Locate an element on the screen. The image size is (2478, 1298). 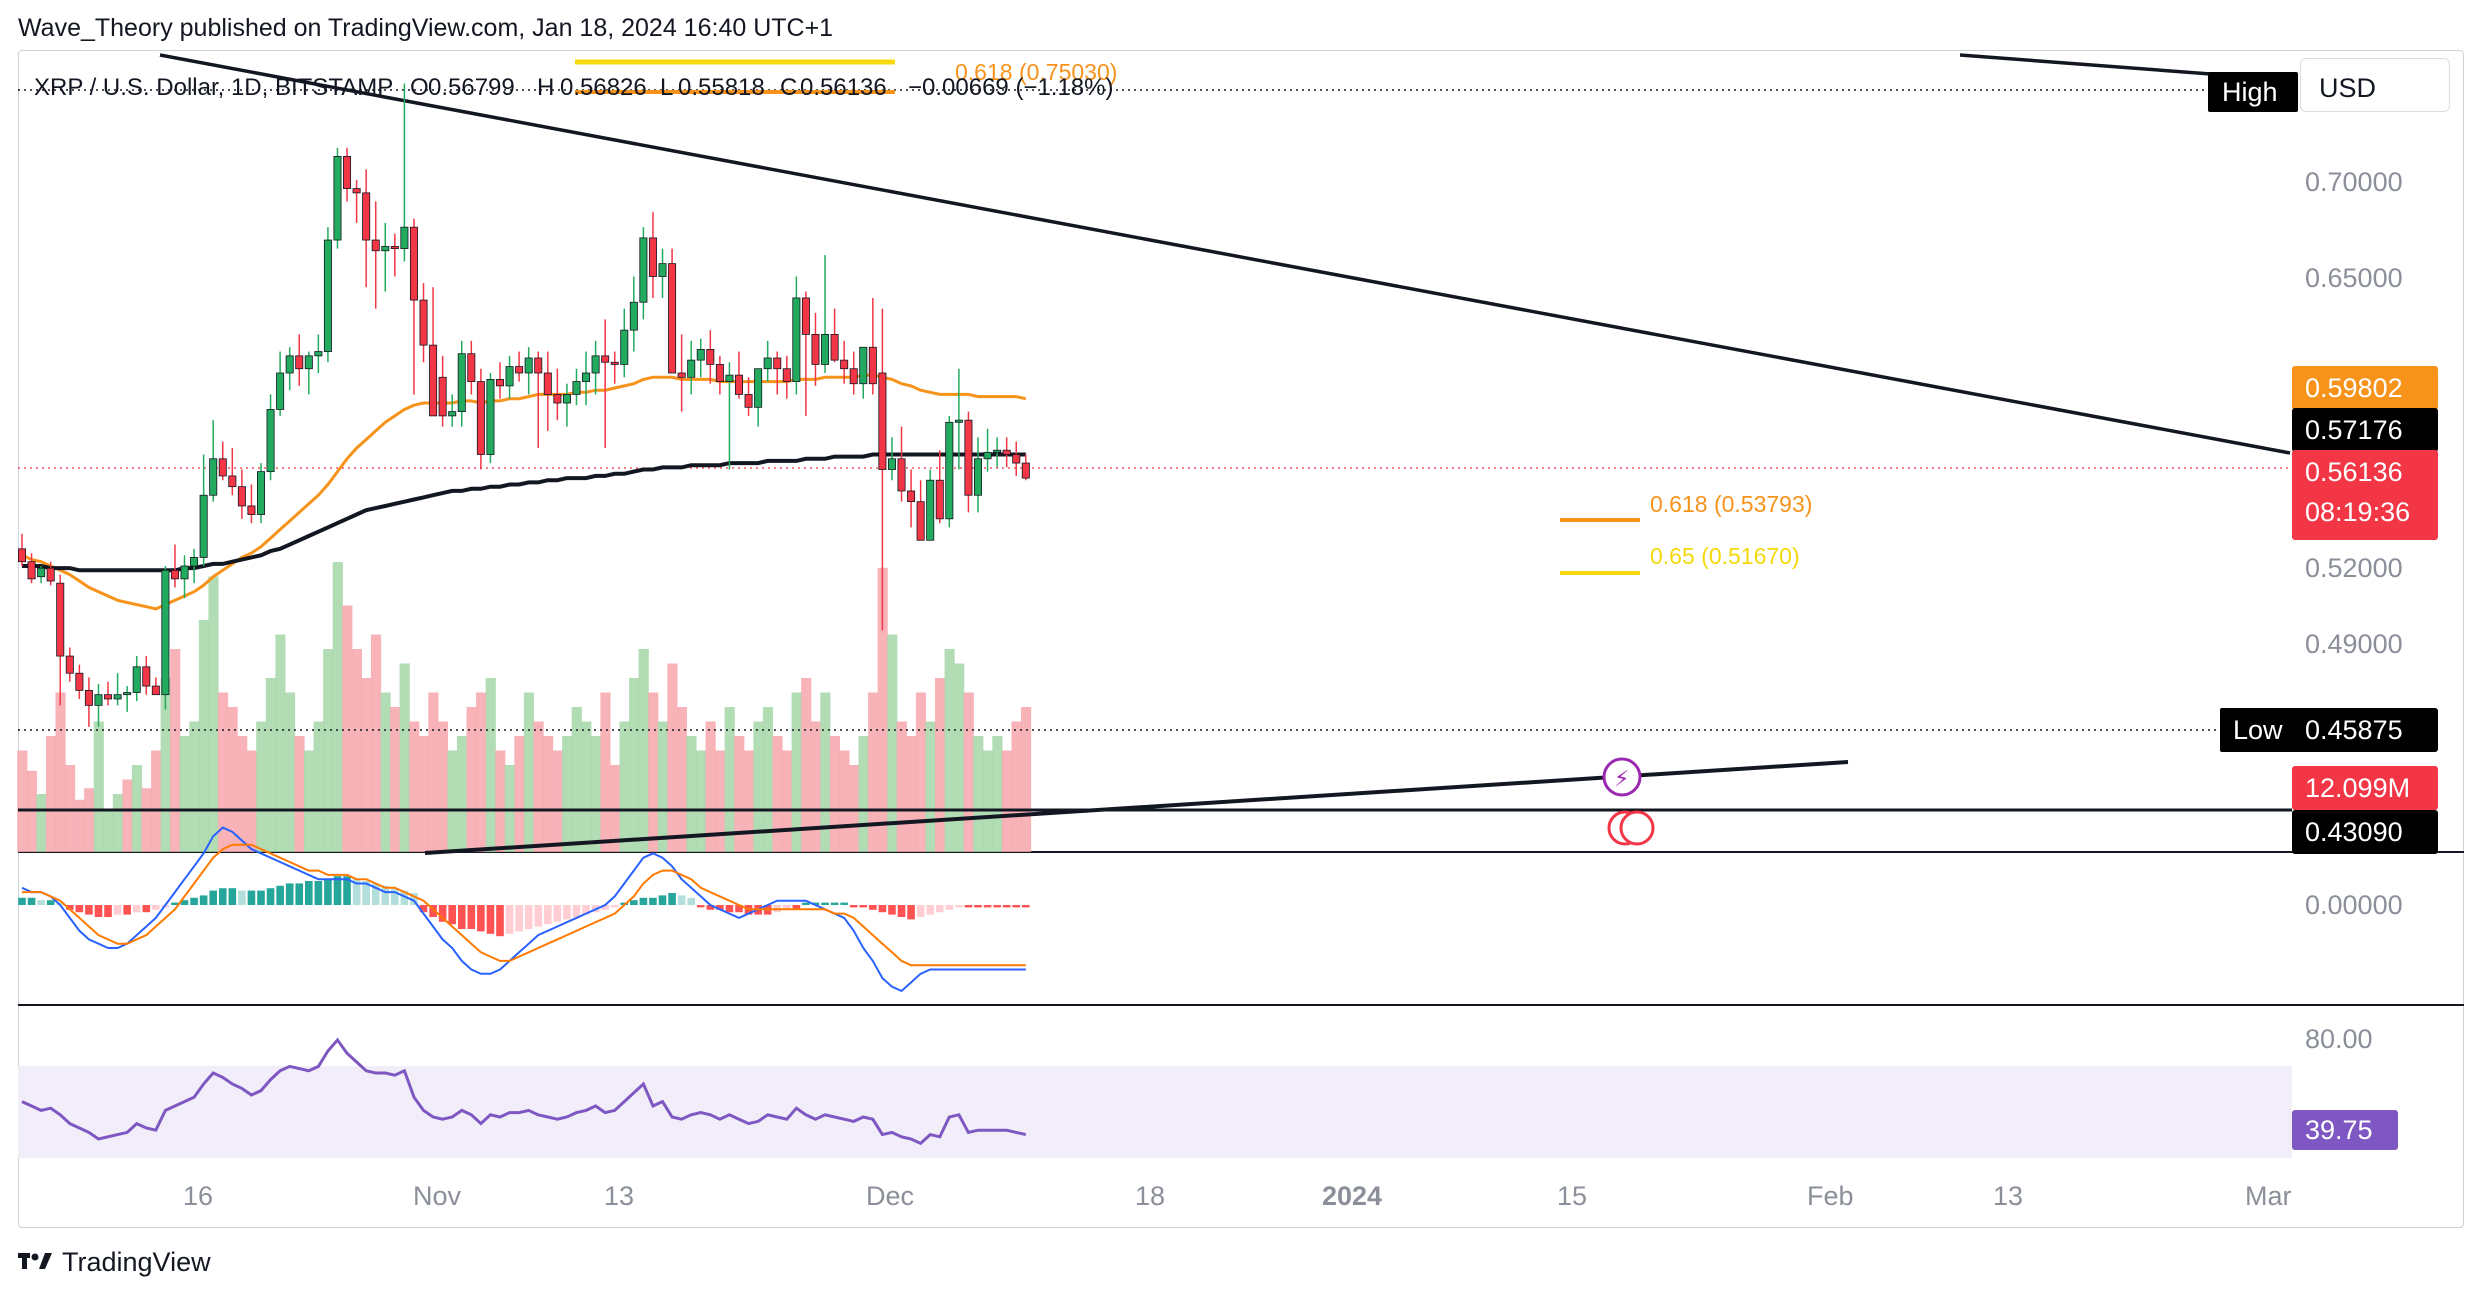
time-axis: 16 Nov 13 Dec 18 2024 15 Feb 13 Mar is located at coordinates (1237, 1196).